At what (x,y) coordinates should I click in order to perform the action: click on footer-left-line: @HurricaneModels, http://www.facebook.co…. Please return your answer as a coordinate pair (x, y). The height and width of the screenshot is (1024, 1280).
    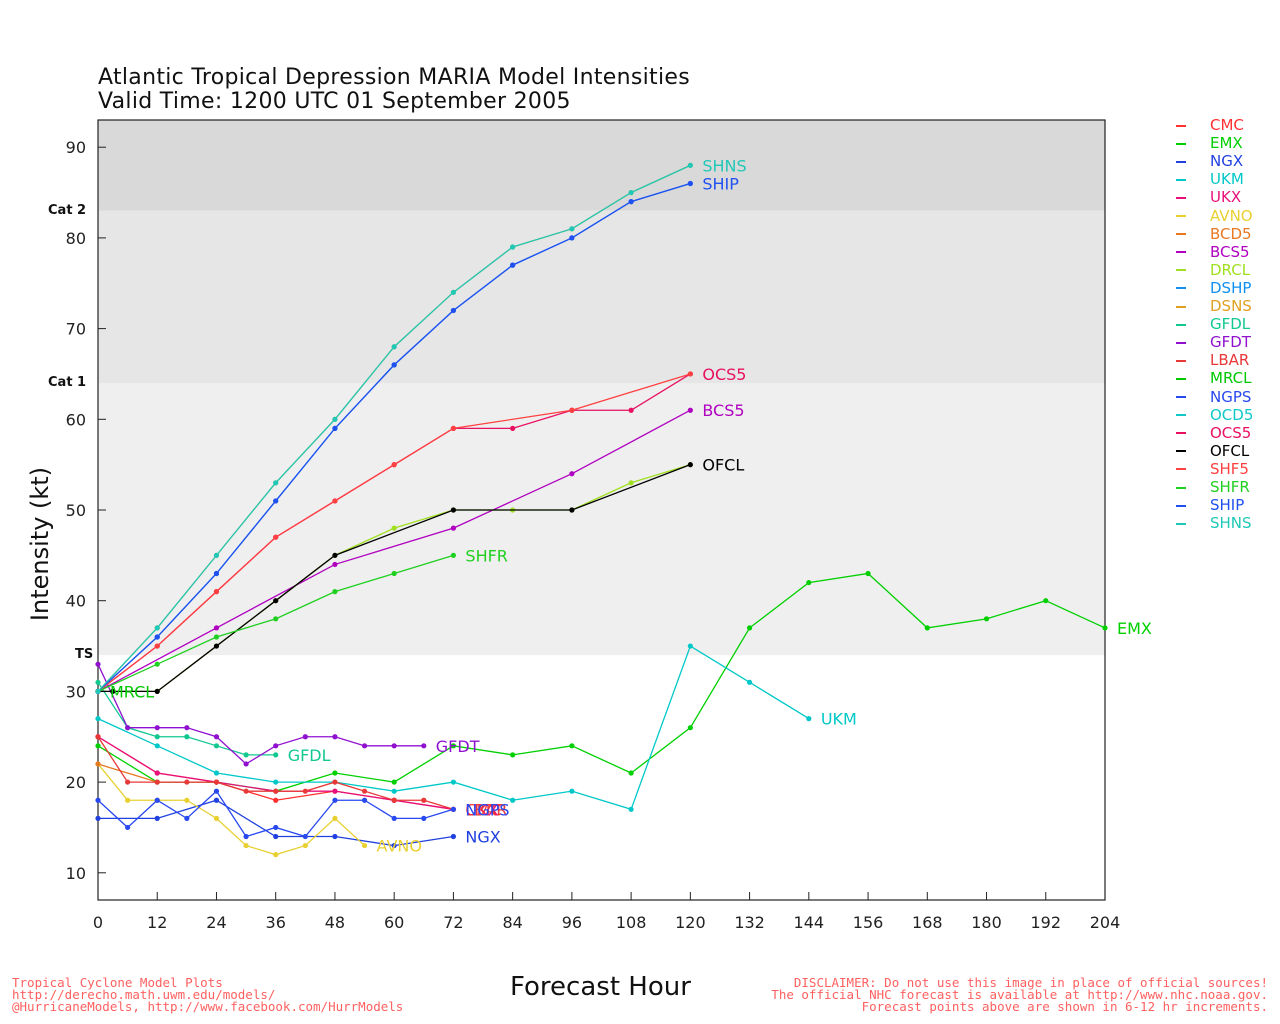
    Looking at the image, I should click on (208, 1006).